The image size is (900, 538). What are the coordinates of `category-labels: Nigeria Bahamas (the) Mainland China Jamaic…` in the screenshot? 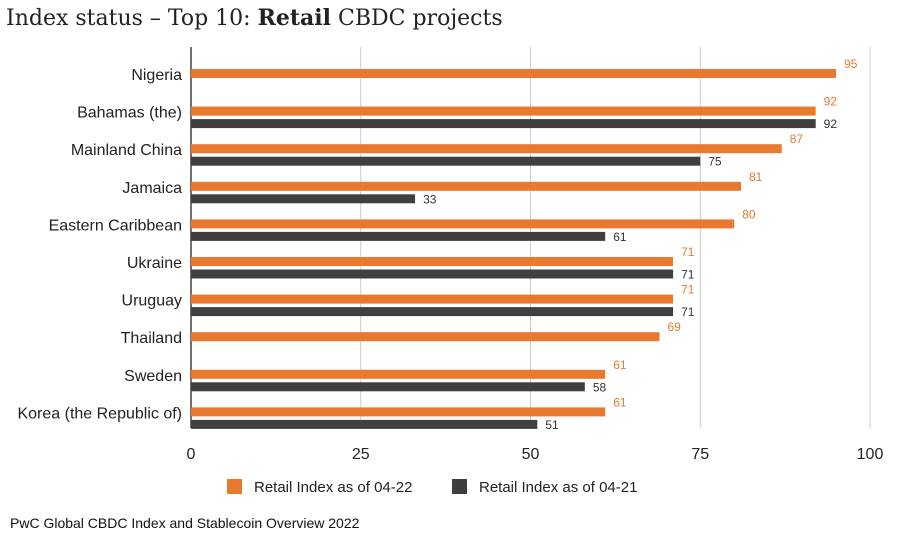 It's located at (99, 244).